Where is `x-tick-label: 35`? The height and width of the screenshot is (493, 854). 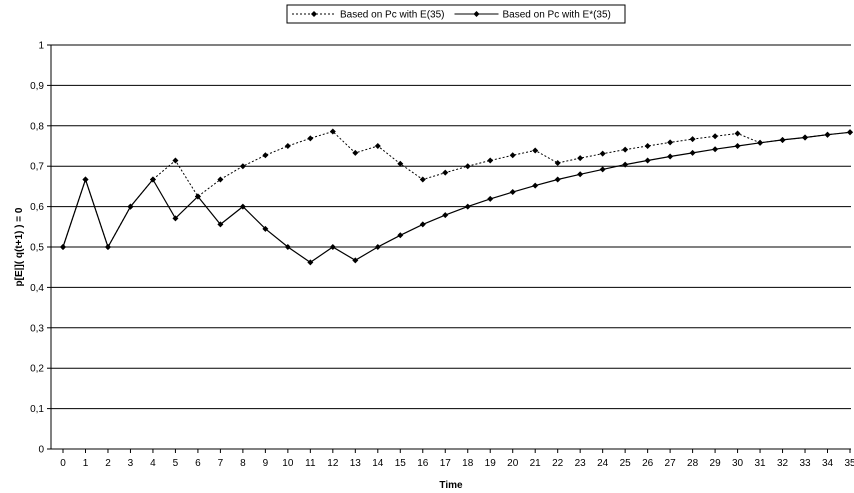 x-tick-label: 35 is located at coordinates (849, 463).